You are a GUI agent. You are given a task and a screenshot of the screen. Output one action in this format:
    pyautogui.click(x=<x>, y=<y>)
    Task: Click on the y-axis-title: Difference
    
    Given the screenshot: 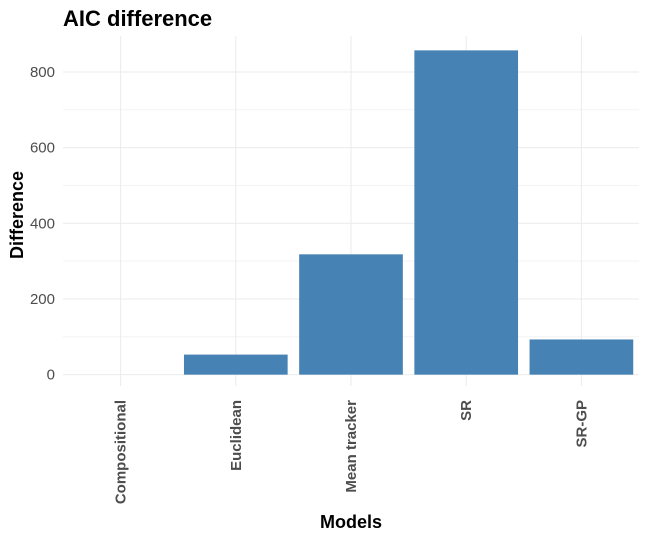 What is the action you would take?
    pyautogui.click(x=17, y=215)
    